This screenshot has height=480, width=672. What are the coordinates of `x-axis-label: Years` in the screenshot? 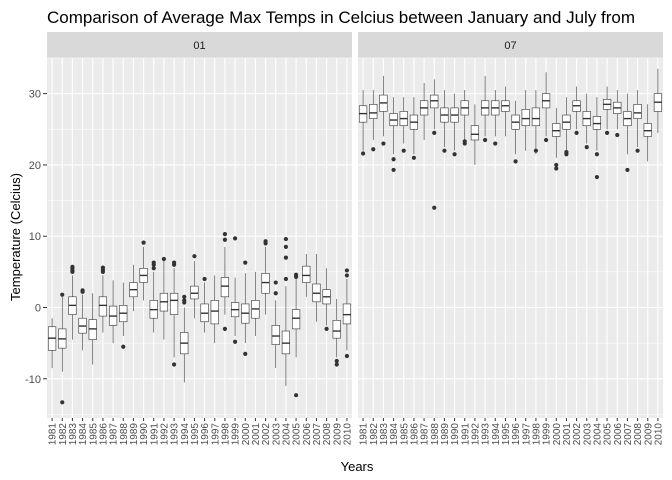 It's located at (357, 466).